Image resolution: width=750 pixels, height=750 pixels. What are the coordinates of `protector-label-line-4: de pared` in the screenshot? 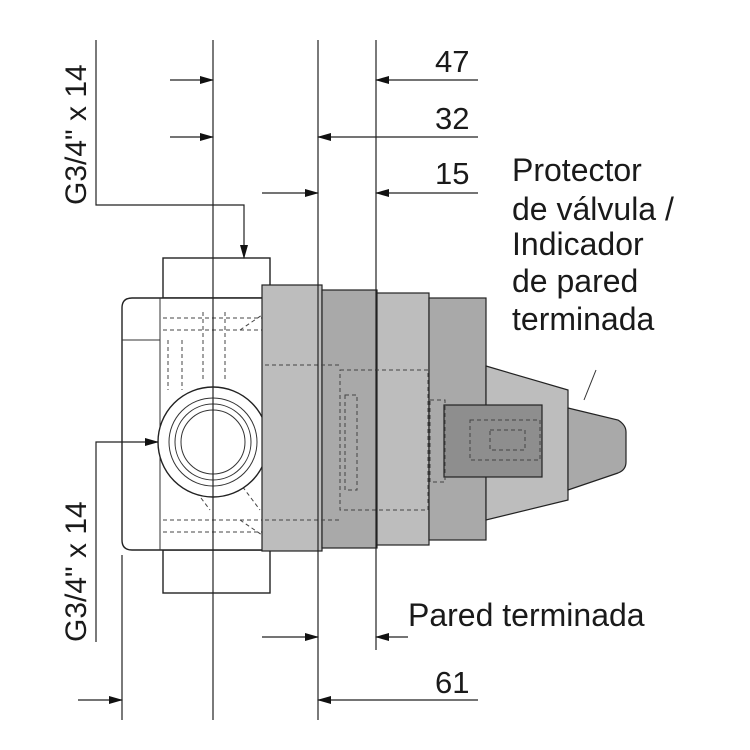 It's located at (575, 281).